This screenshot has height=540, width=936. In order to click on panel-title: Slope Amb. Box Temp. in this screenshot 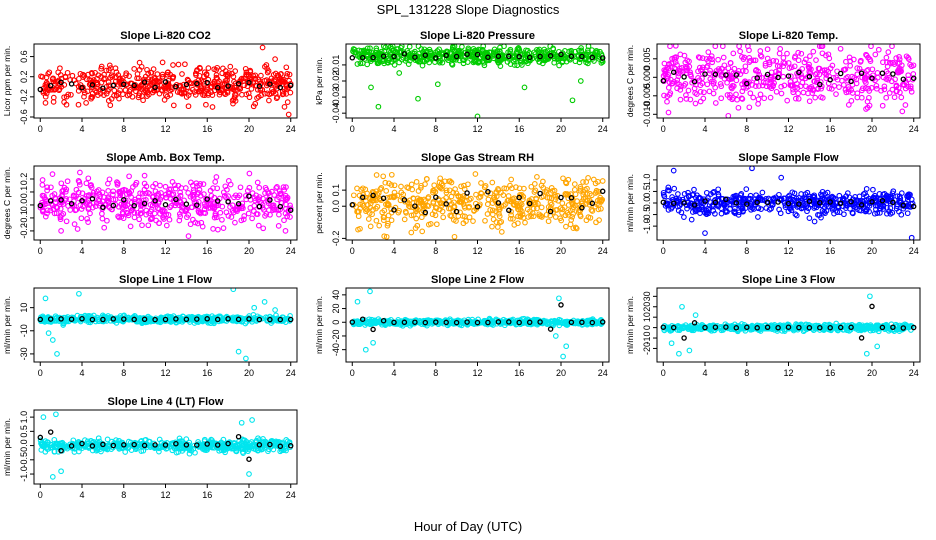, I will do `click(165, 158)`.